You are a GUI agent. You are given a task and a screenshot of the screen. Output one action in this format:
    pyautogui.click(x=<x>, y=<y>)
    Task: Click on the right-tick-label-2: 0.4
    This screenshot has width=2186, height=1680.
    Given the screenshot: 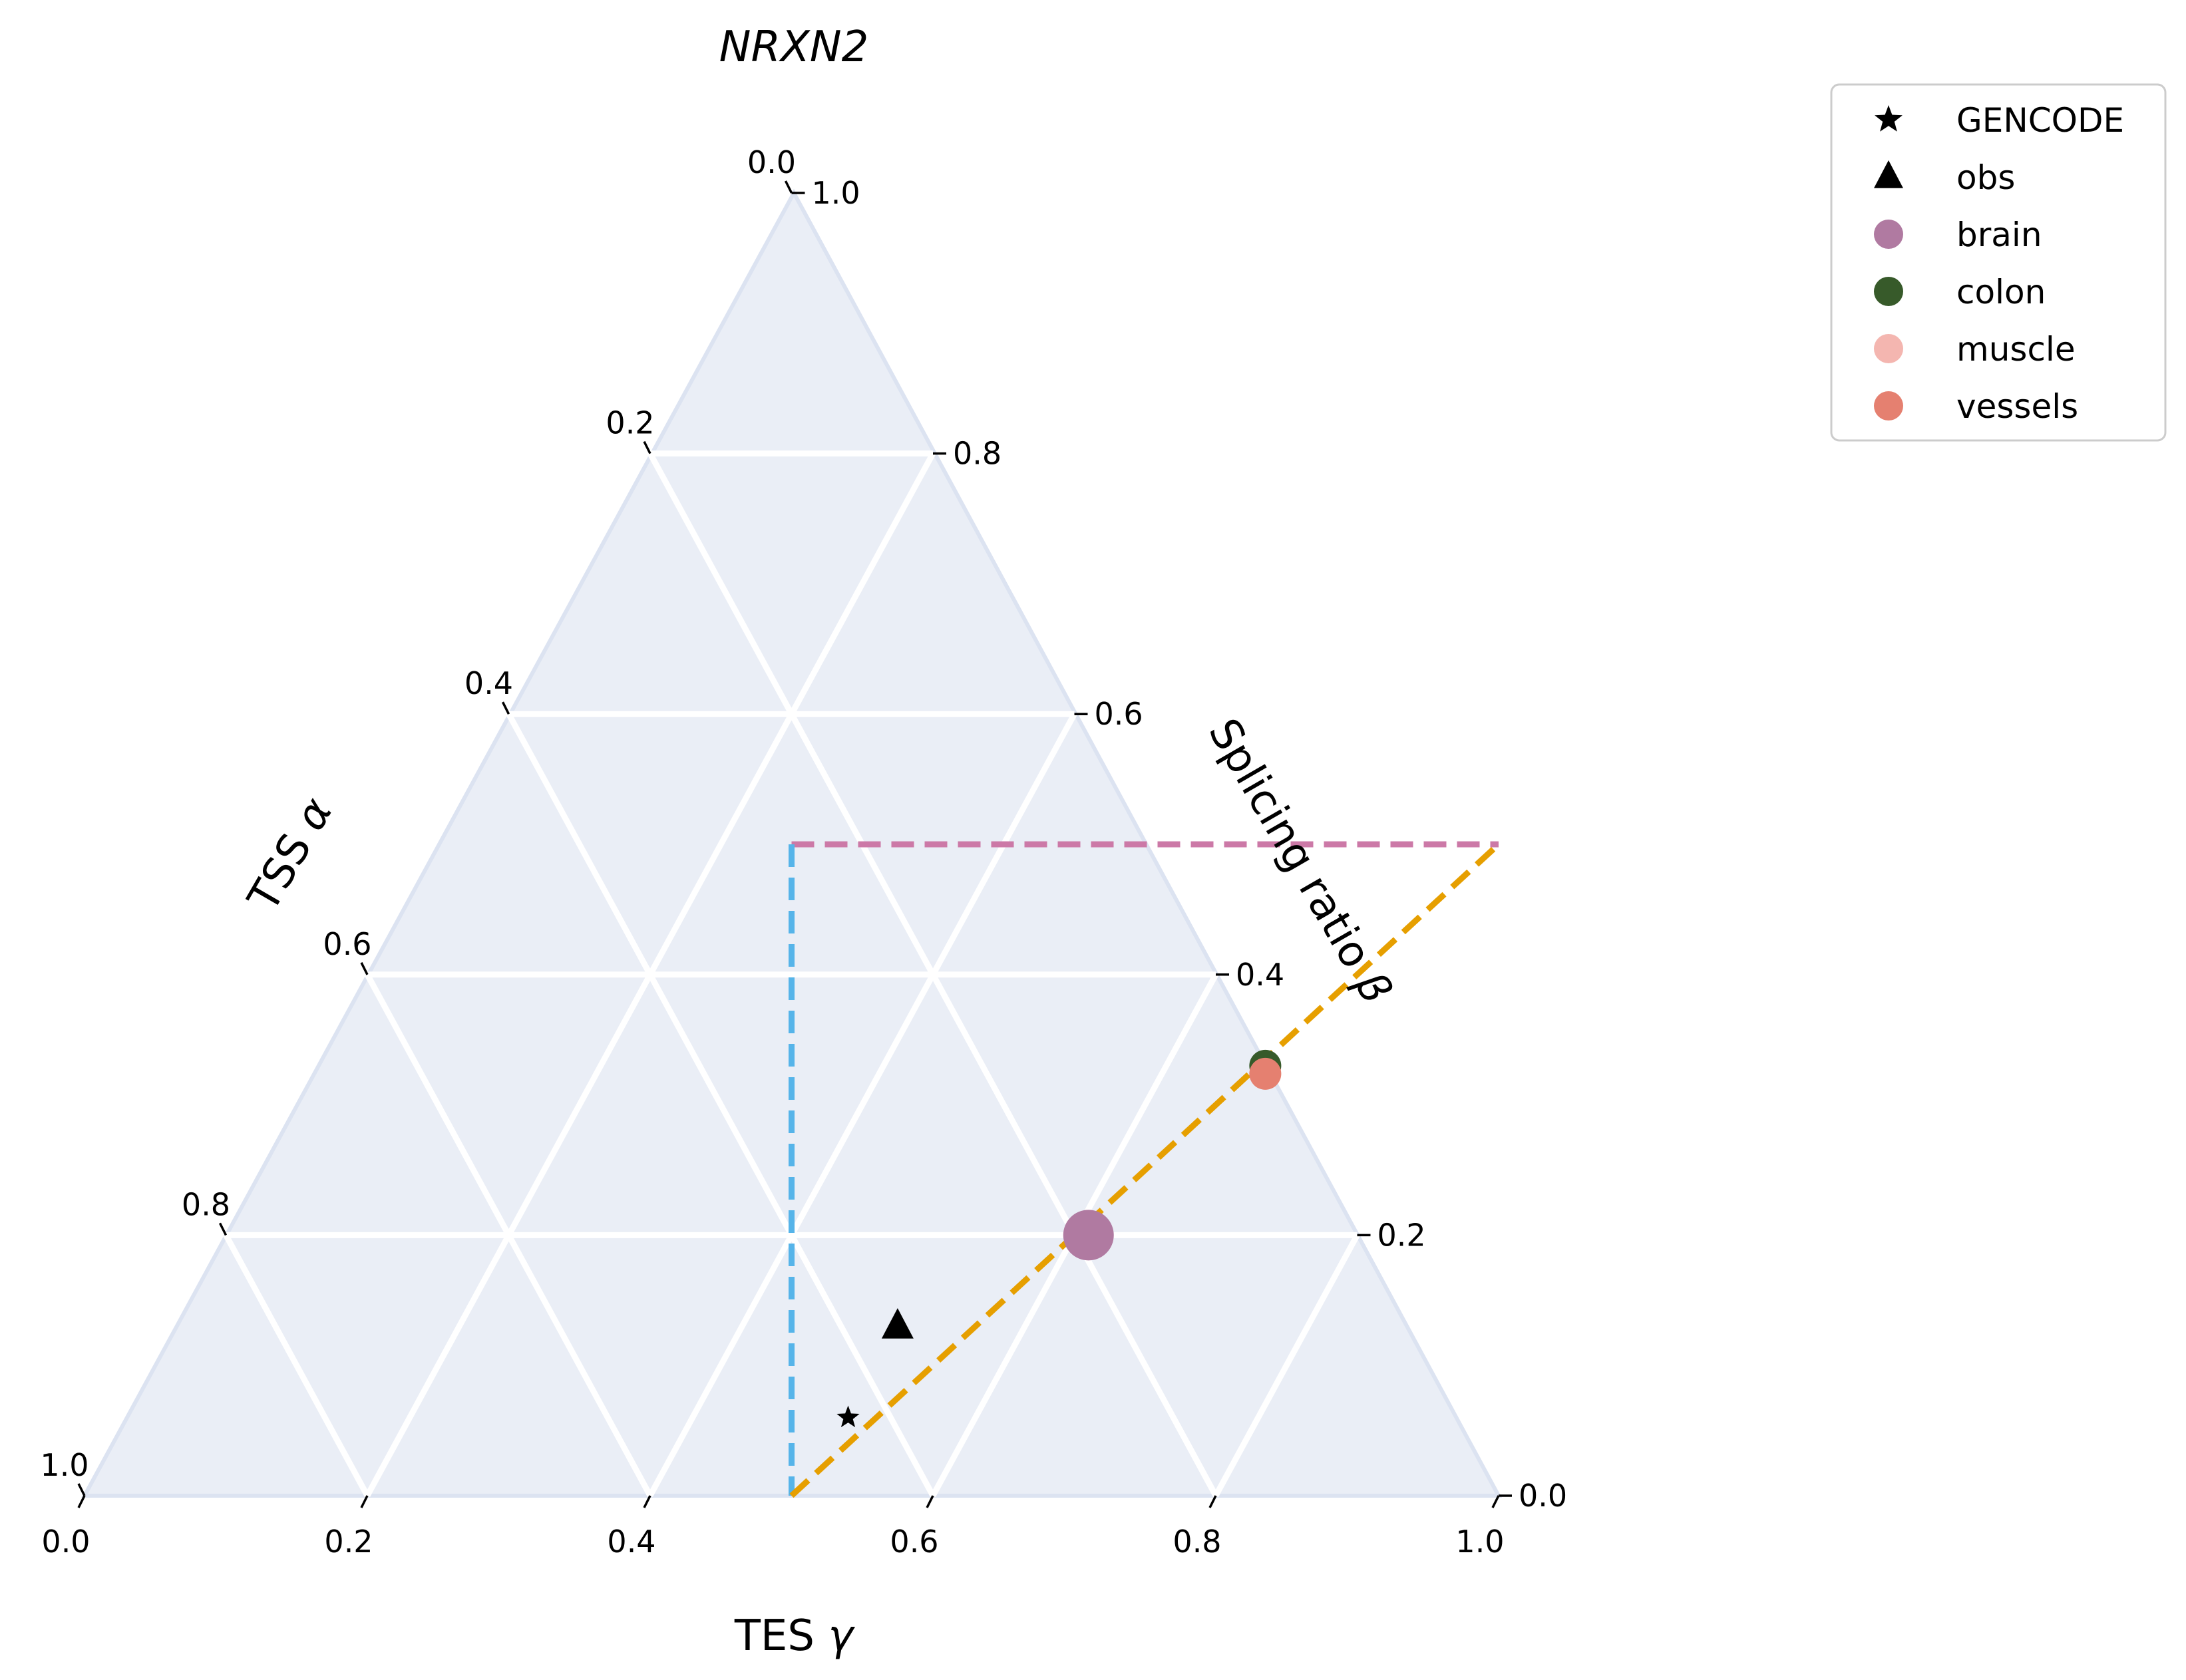 What is the action you would take?
    pyautogui.click(x=1260, y=975)
    